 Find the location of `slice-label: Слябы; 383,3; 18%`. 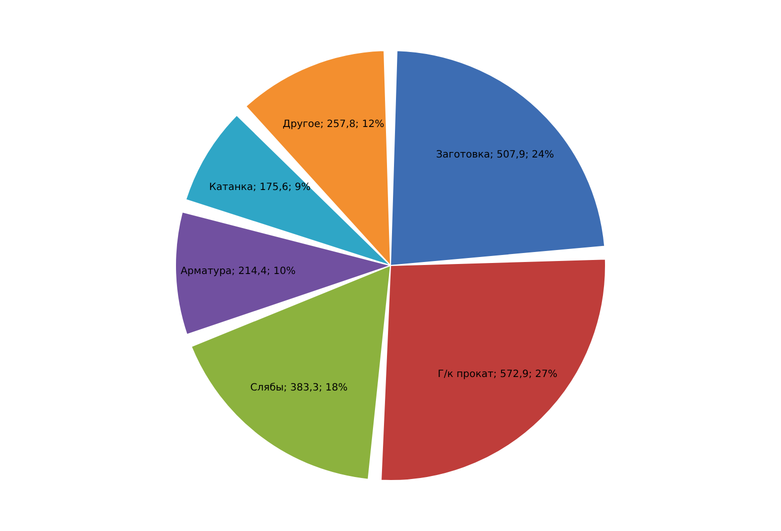

slice-label: Слябы; 383,3; 18% is located at coordinates (299, 388).